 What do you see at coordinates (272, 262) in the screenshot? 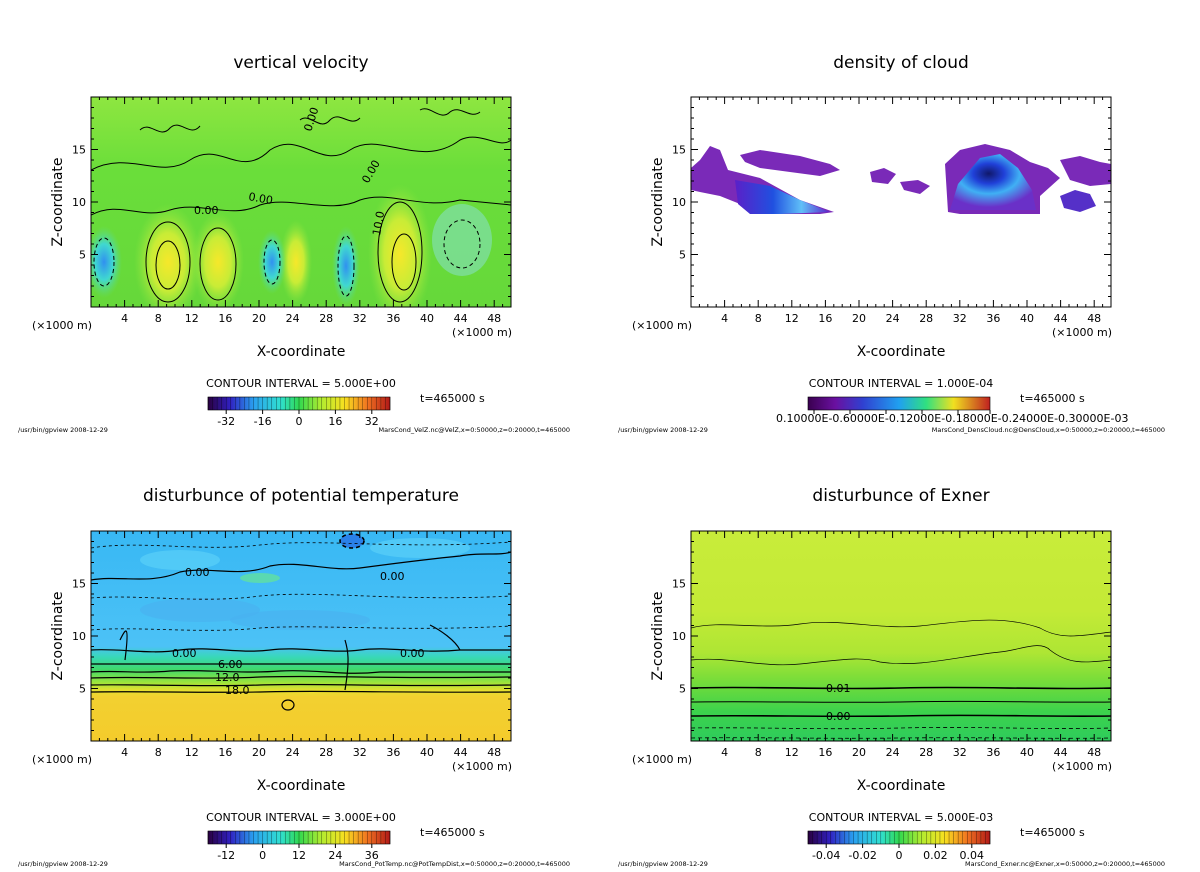
I see `velz-contour-down2` at bounding box center [272, 262].